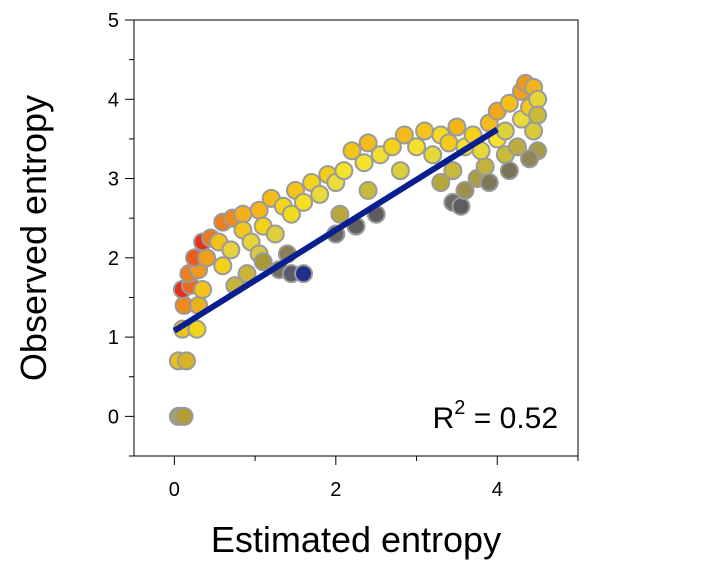 This screenshot has width=720, height=576. I want to click on y-axis: 0 1 2 3 4 5, so click(121, 233).